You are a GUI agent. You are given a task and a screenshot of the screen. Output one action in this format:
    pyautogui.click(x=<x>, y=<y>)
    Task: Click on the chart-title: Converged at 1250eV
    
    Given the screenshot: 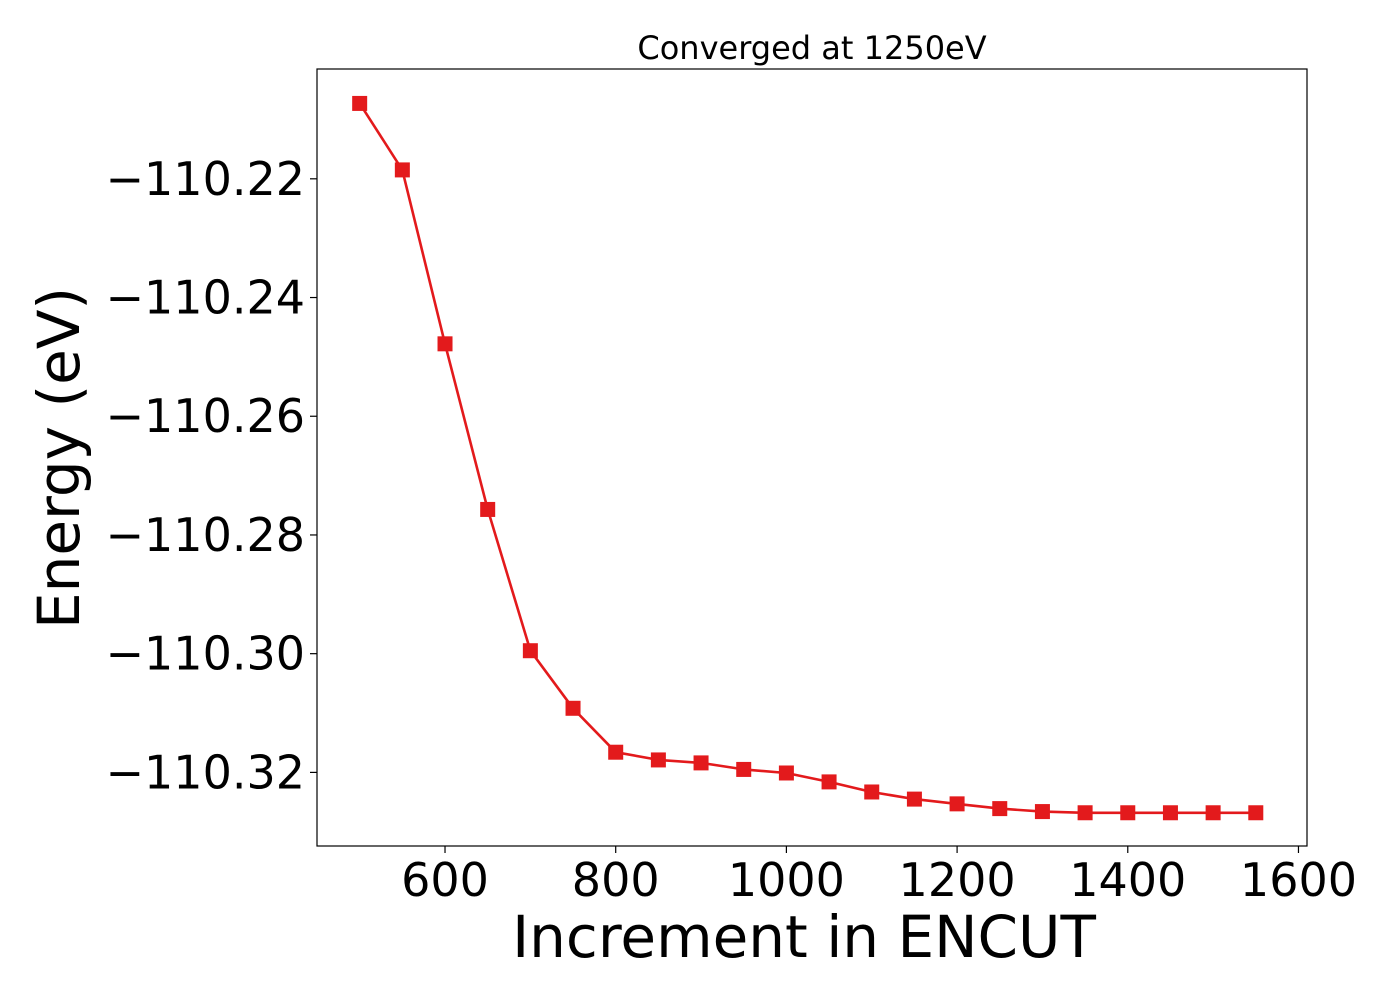 What is the action you would take?
    pyautogui.click(x=811, y=48)
    